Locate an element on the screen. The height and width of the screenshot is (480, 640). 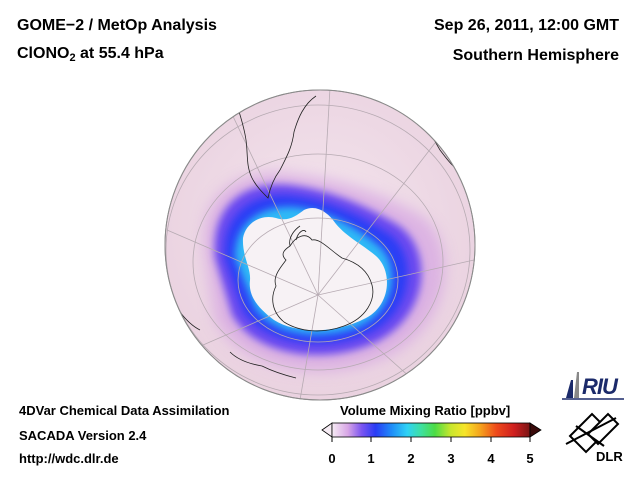
depleted-core is located at coordinates (314, 269).